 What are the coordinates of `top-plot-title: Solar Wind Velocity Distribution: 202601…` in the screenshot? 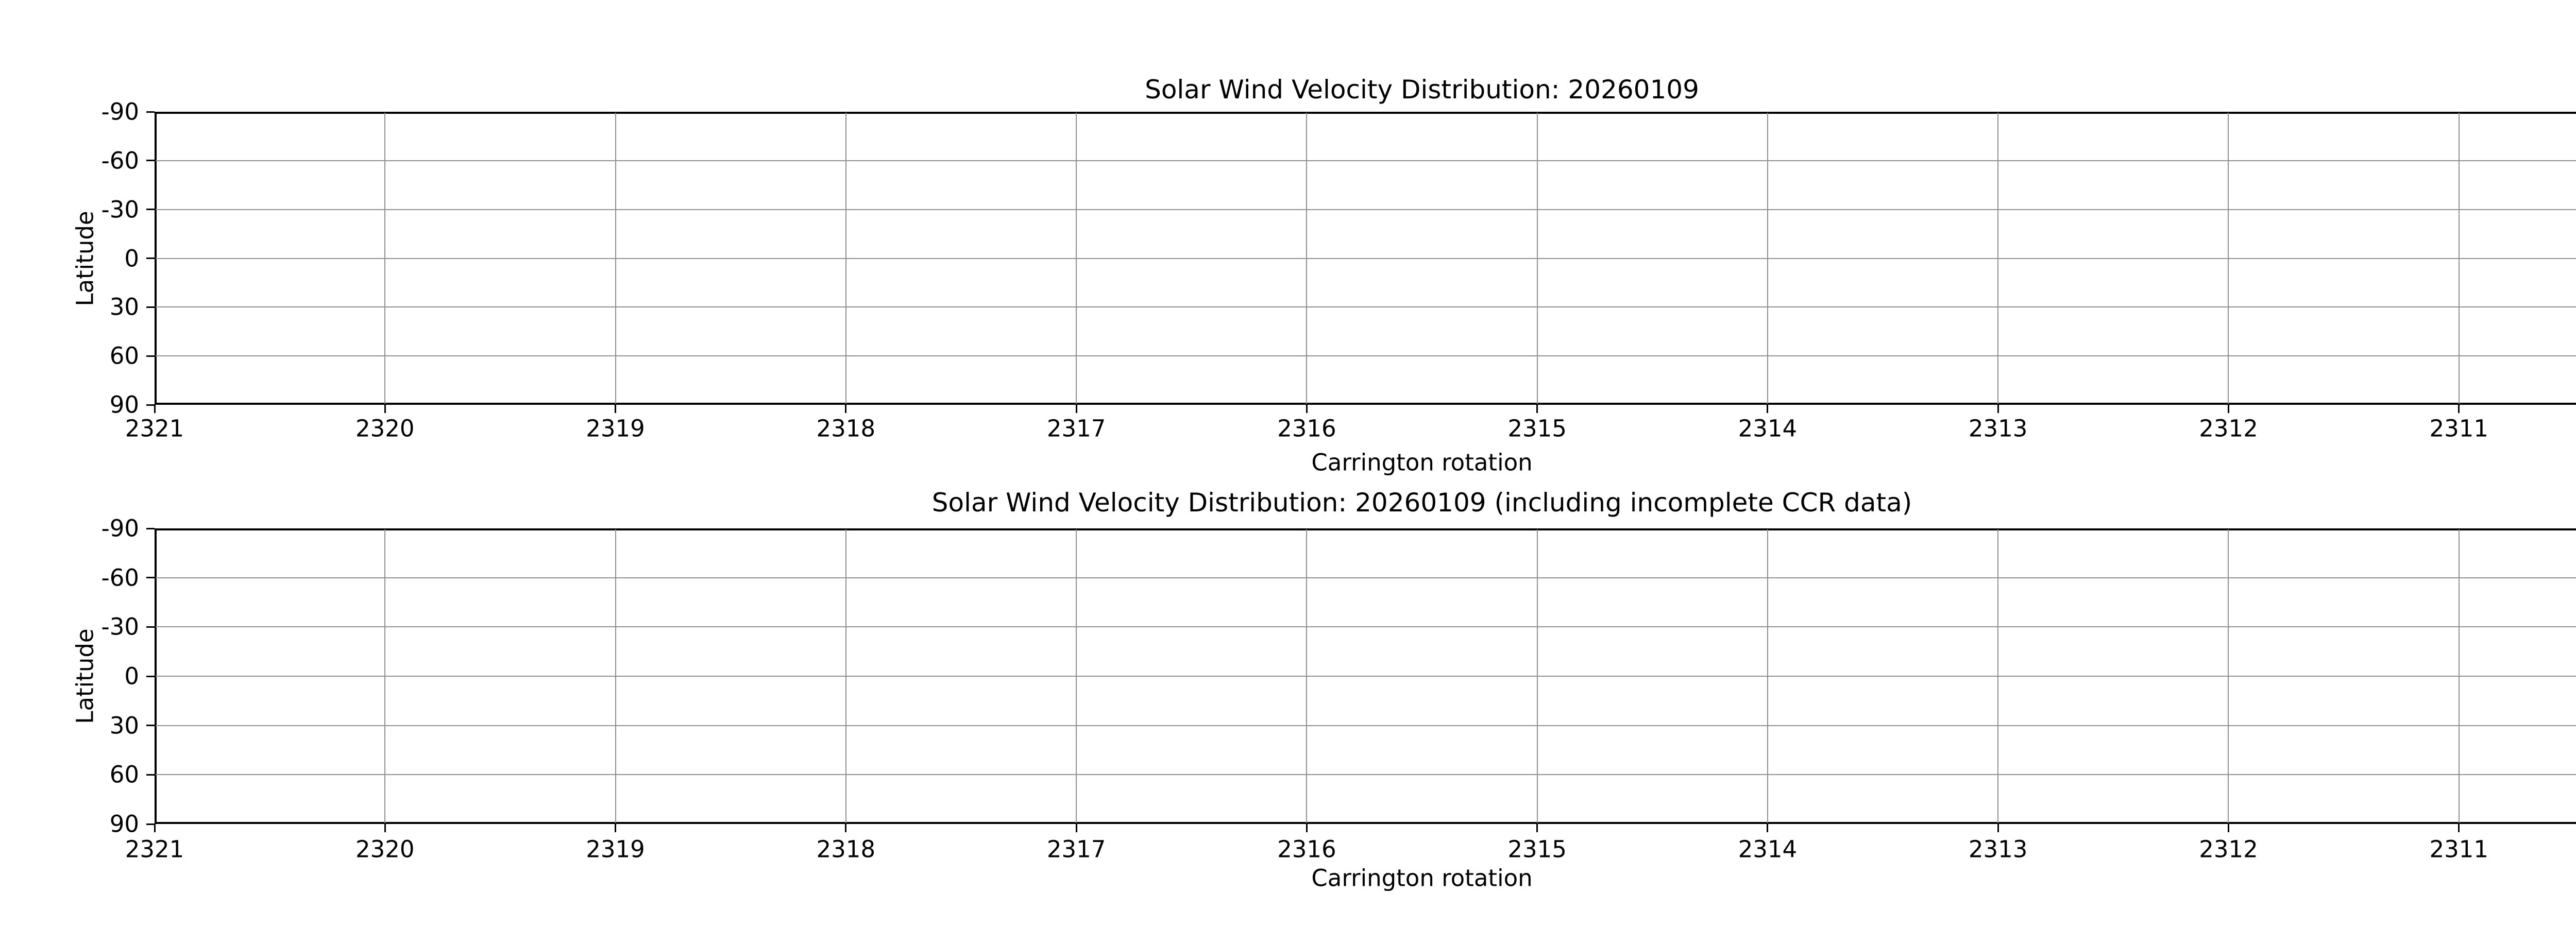 It's located at (1422, 90).